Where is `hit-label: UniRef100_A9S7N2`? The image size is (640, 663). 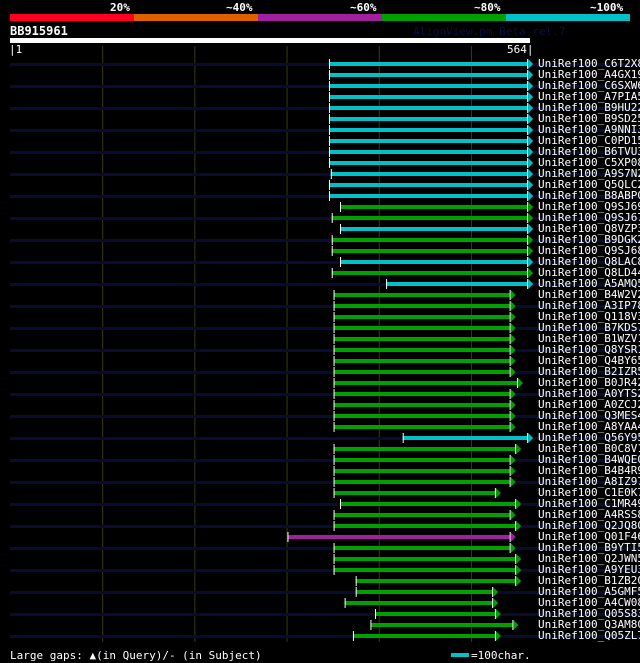
hit-label: UniRef100_A9S7N2 is located at coordinates (589, 173).